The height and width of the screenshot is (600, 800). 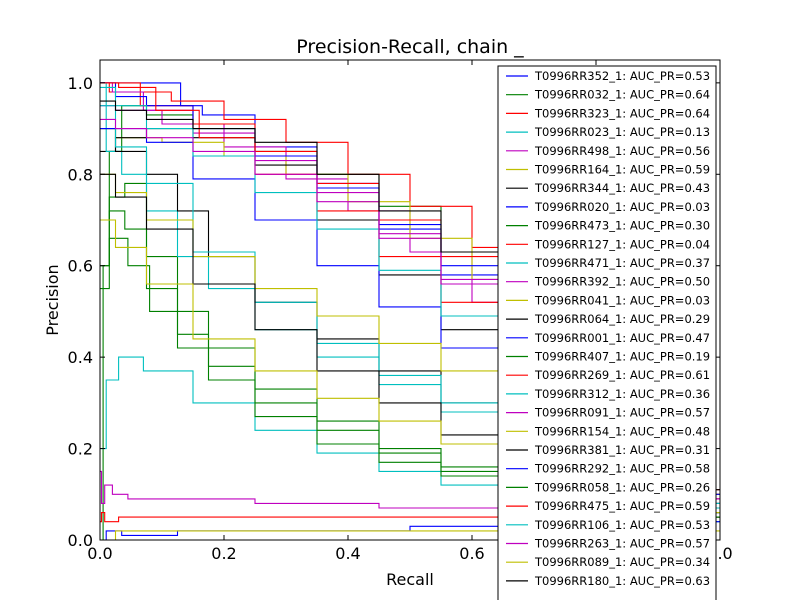 I want to click on legend-entry: T0996RR471_1: AUC_PR=0.37, so click(x=622, y=263).